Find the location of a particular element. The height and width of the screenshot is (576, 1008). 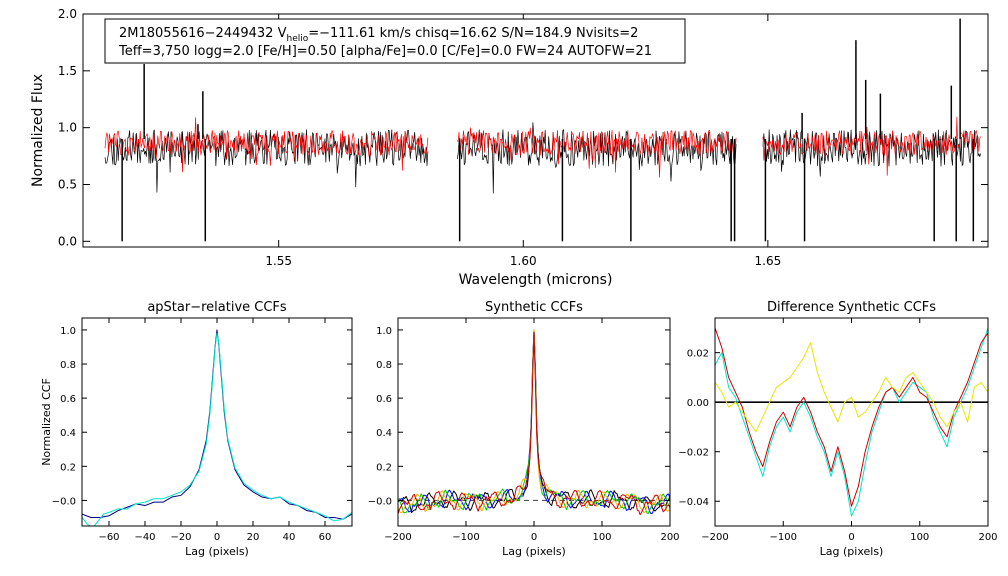

difference-ccf-xtick-label: −100 is located at coordinates (783, 537).